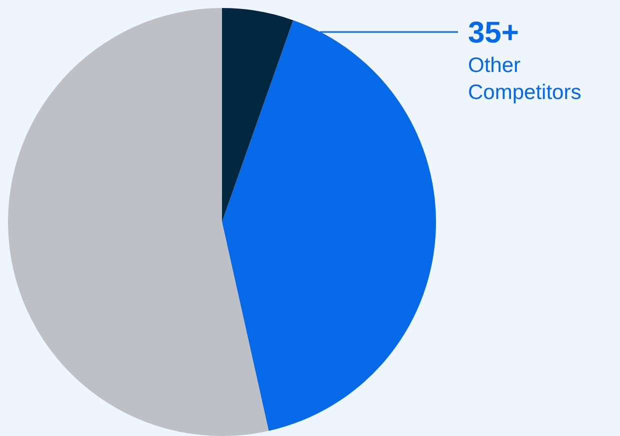 The height and width of the screenshot is (436, 620). I want to click on text: 35+, so click(493, 33).